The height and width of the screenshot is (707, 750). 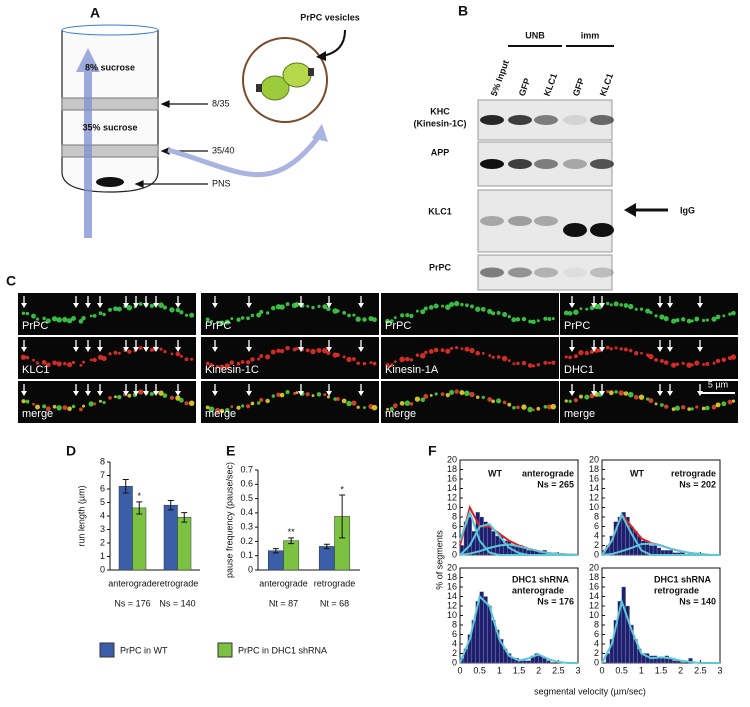 I want to click on y-tick-label: 14, so click(x=452, y=488).